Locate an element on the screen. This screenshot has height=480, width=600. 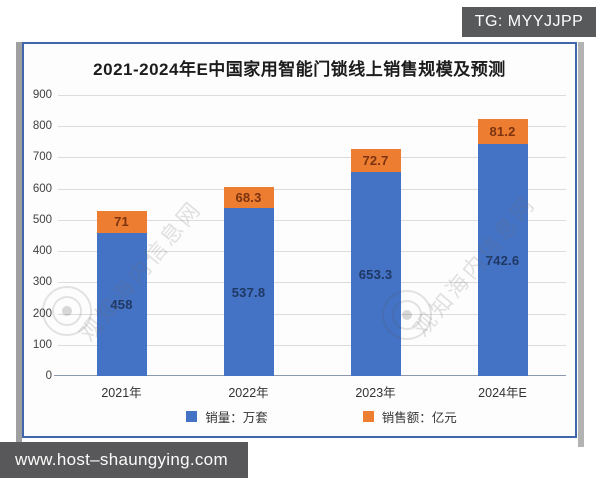
bar-value-label: 72.7 is located at coordinates (375, 161).